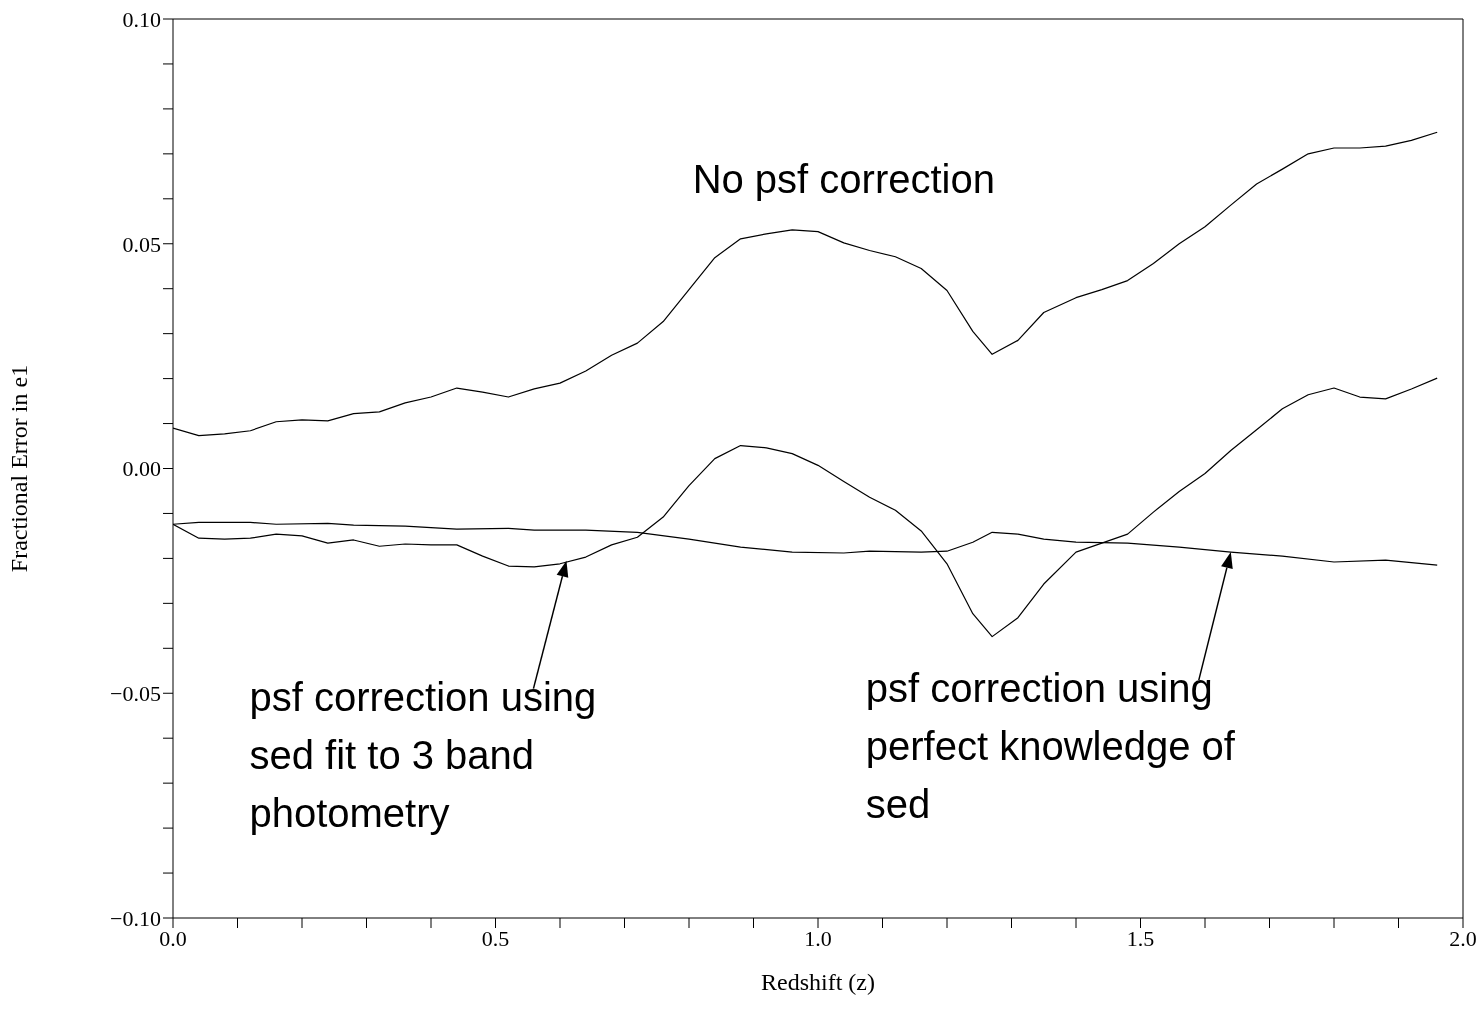  What do you see at coordinates (843, 178) in the screenshot?
I see `annotation: No psf correction` at bounding box center [843, 178].